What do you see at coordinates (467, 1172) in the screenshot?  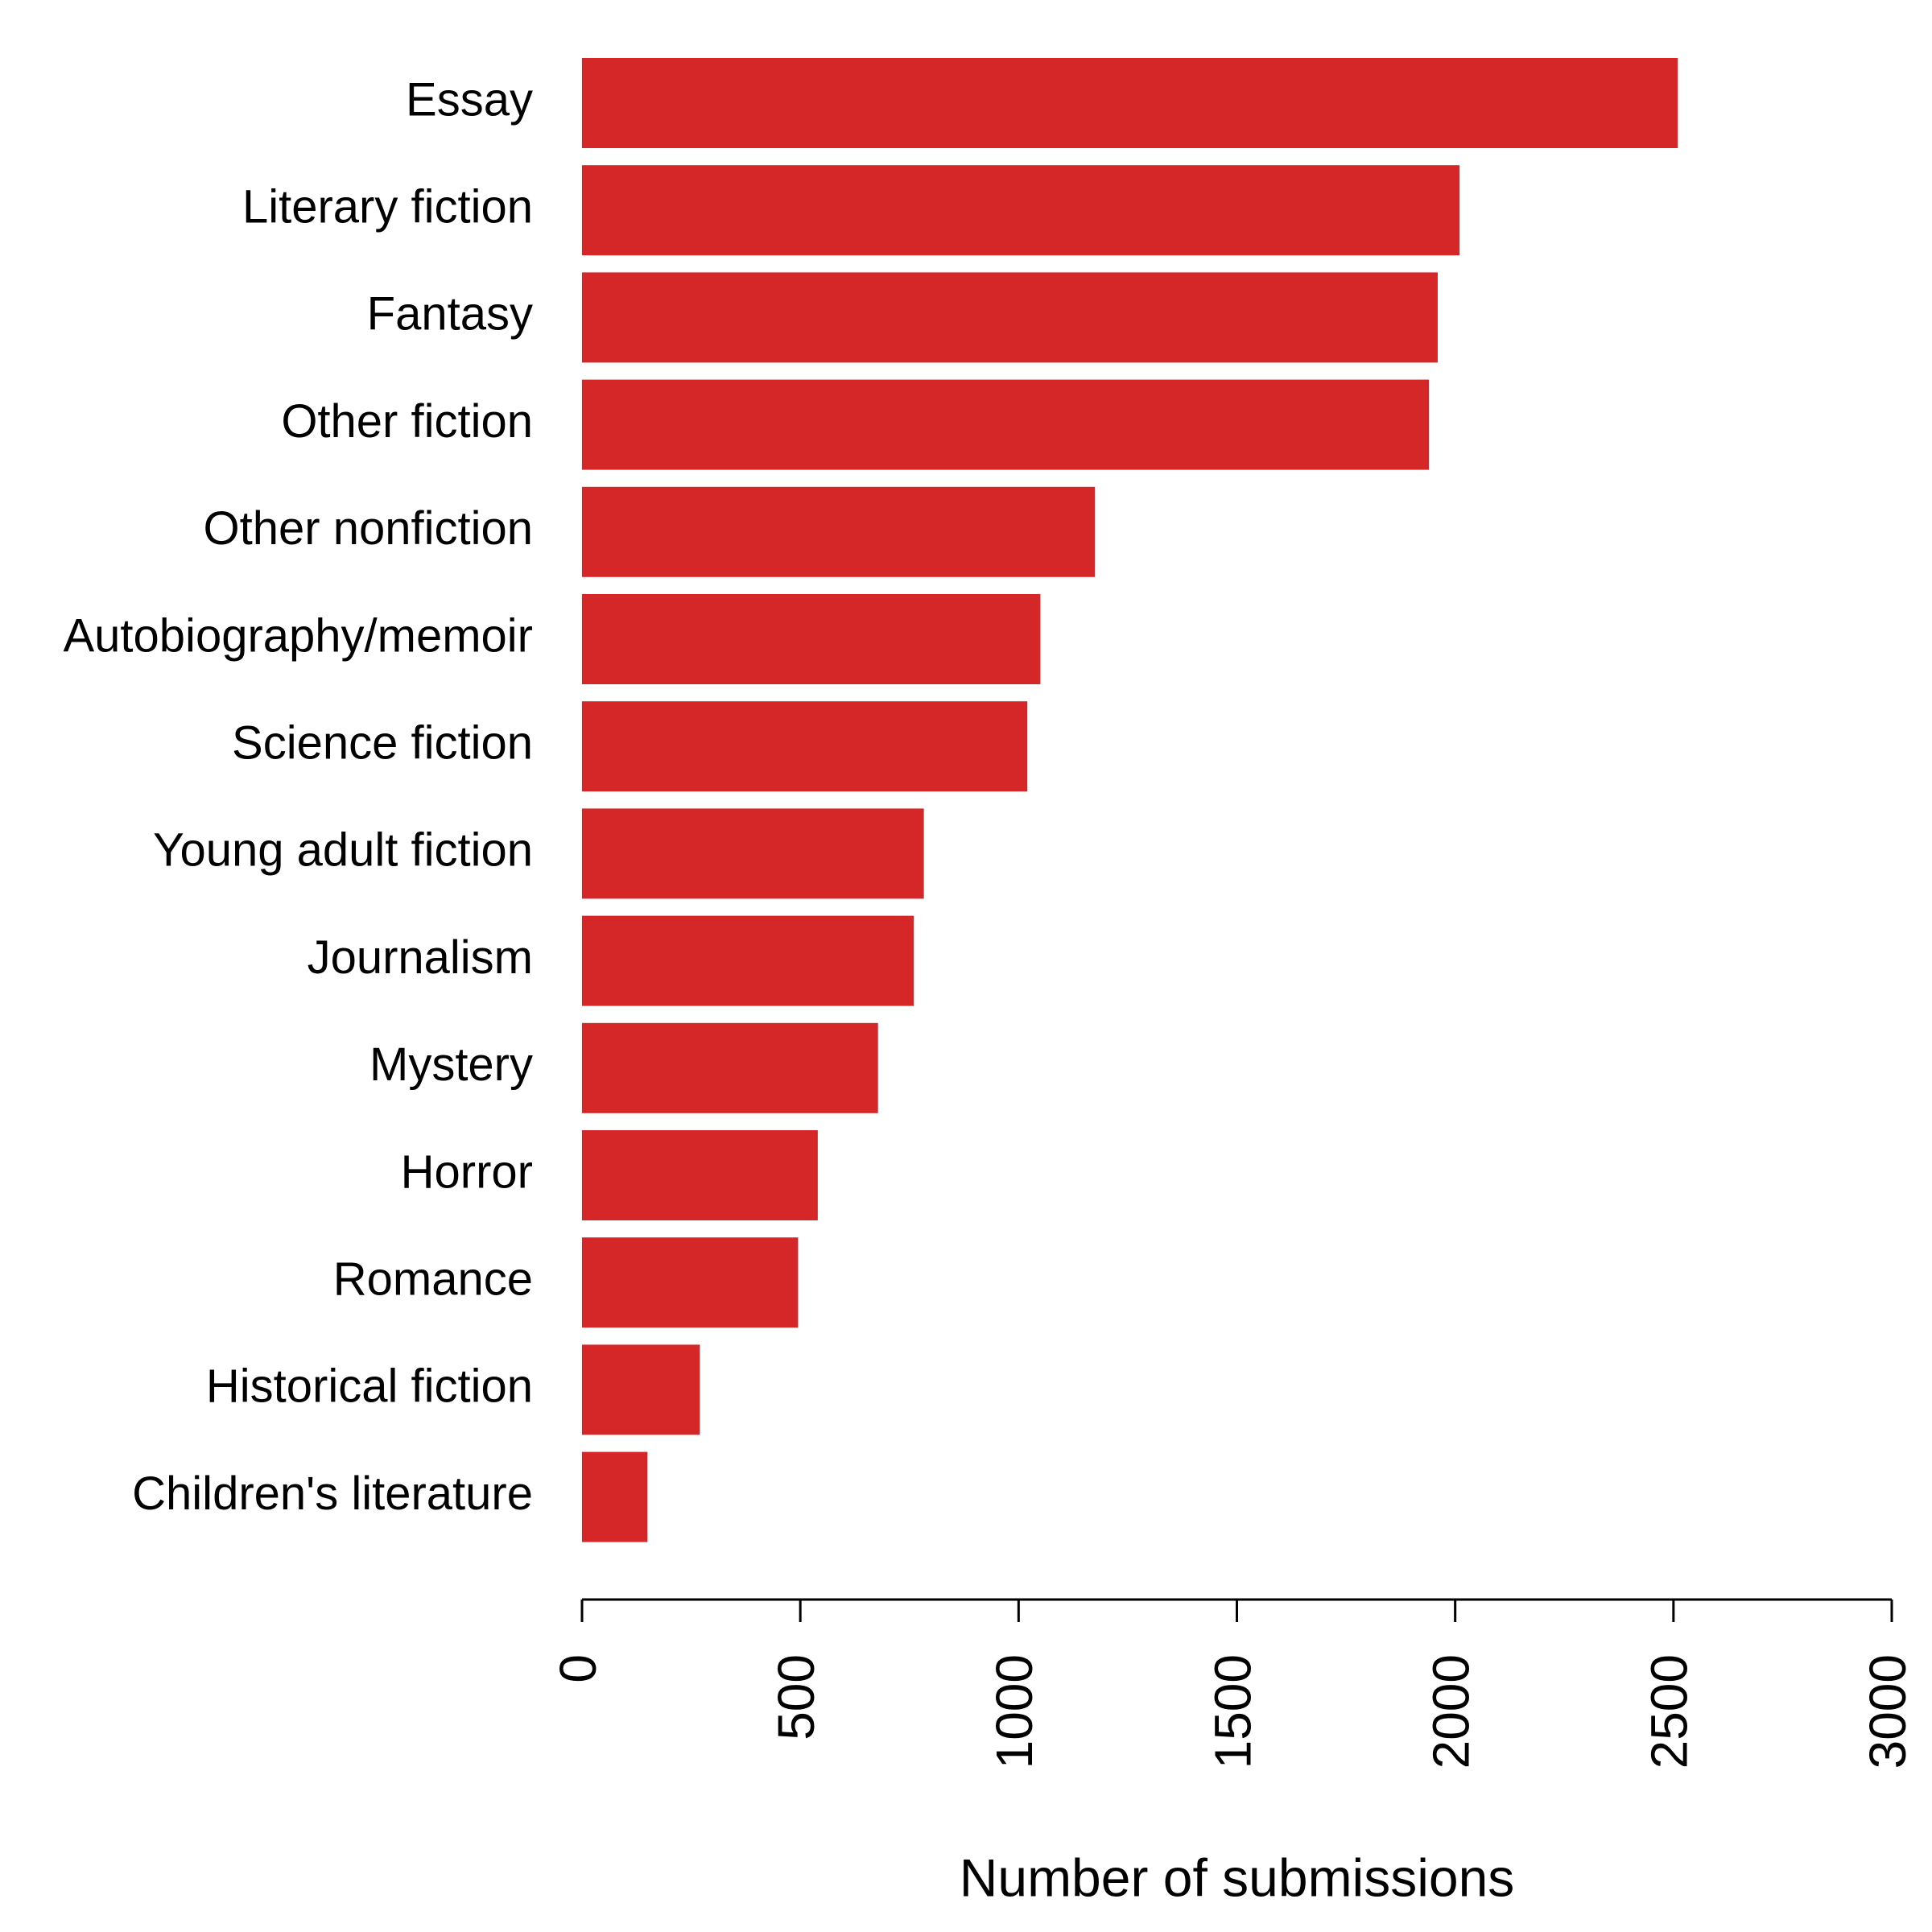 I see `category-label: Horror` at bounding box center [467, 1172].